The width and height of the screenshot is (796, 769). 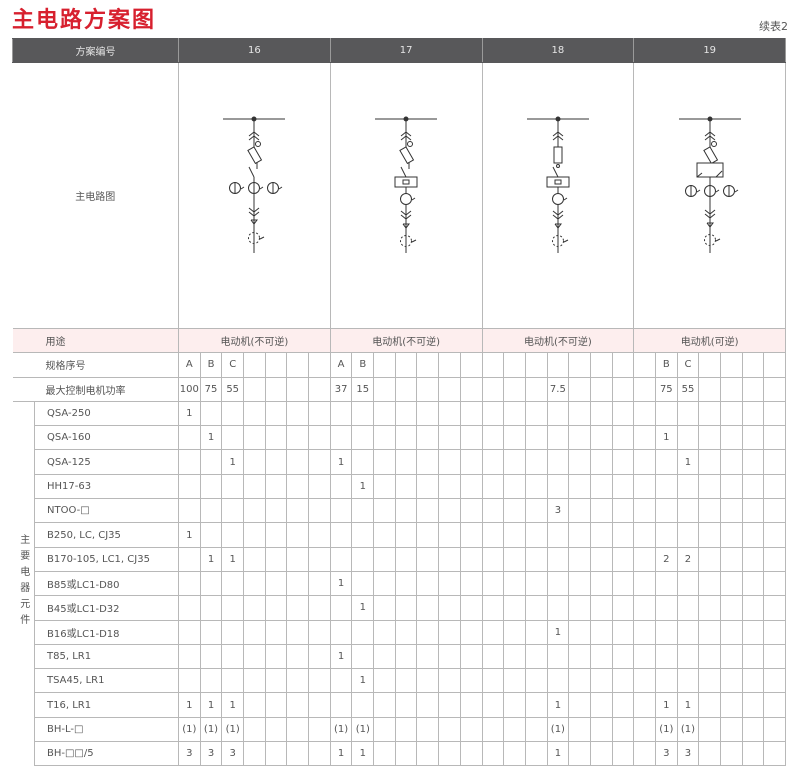 What do you see at coordinates (254, 195) in the screenshot?
I see `scheme-16-diagram` at bounding box center [254, 195].